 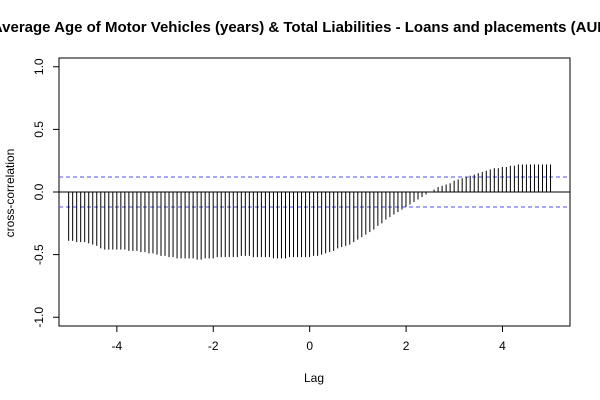 I want to click on y-tick-label: 0.0, so click(x=39, y=191).